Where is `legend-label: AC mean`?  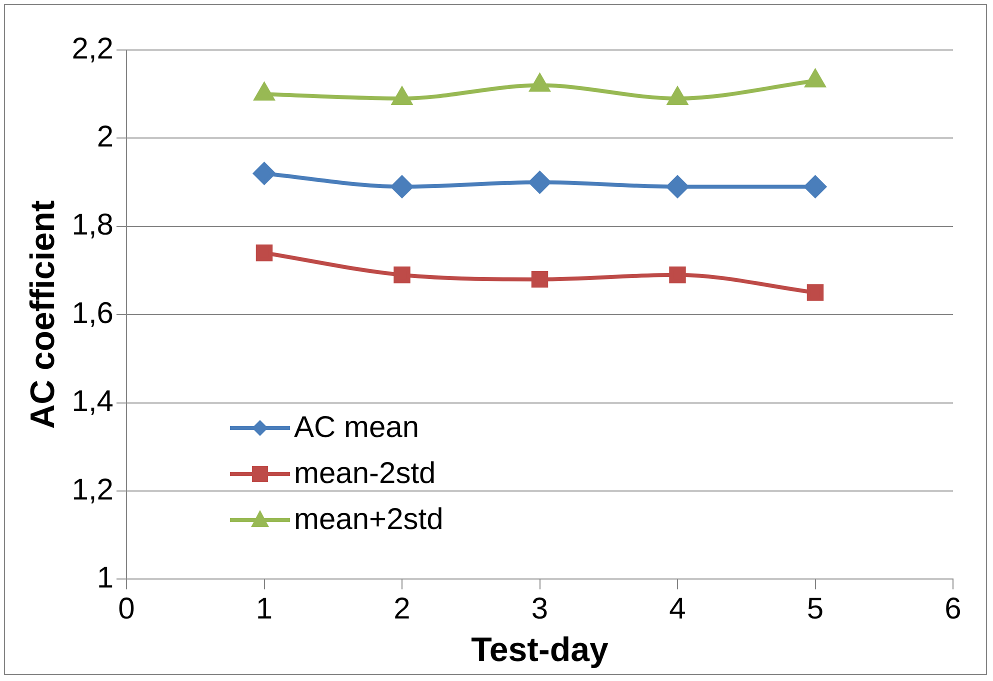 legend-label: AC mean is located at coordinates (357, 428).